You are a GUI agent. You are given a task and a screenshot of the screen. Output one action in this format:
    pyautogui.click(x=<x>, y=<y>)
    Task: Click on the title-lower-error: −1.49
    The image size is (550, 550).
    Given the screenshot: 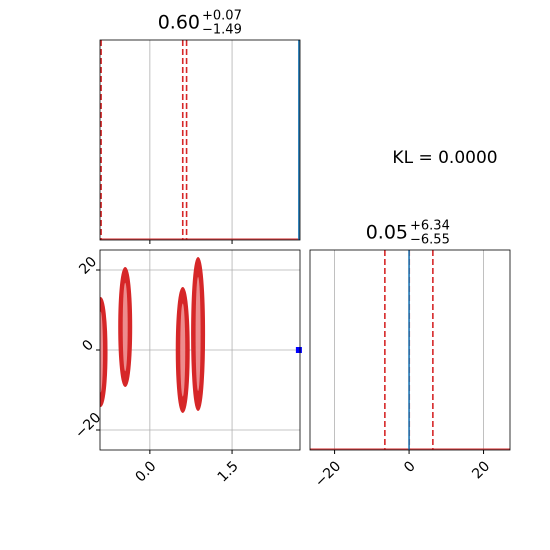 What is the action you would take?
    pyautogui.click(x=222, y=30)
    